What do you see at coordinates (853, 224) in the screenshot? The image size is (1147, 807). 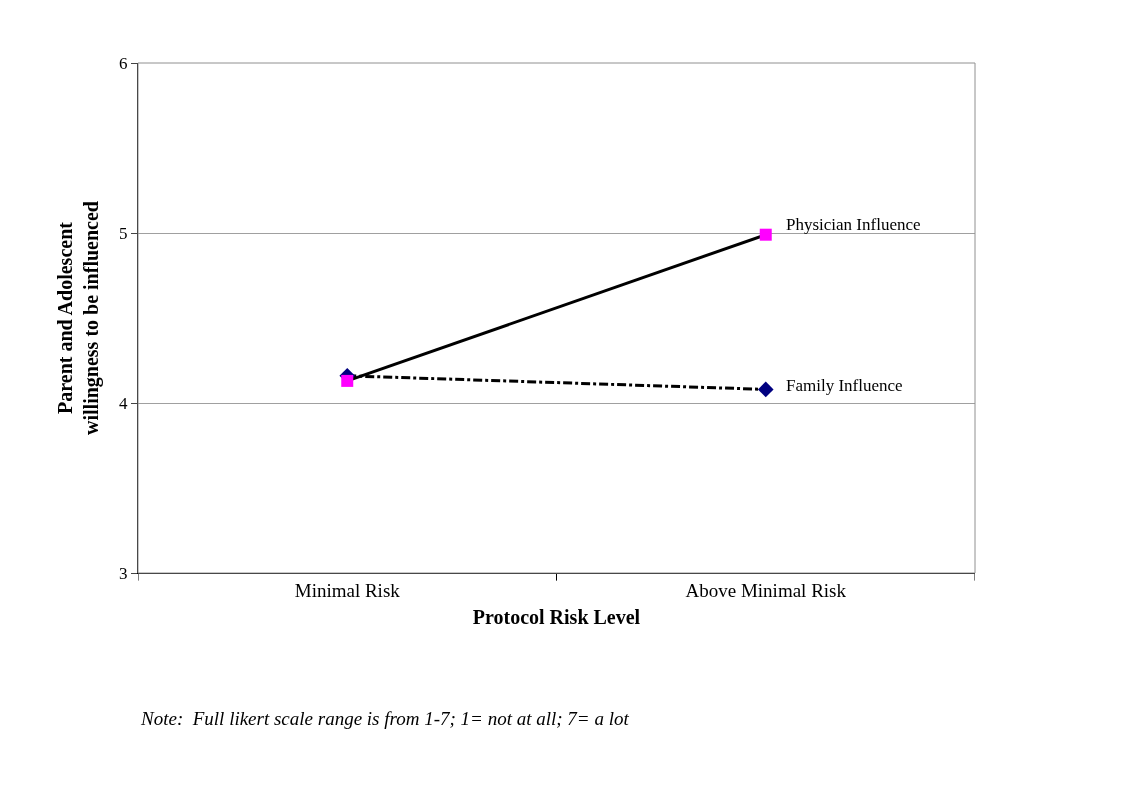 I see `series-label: Physician Influence` at bounding box center [853, 224].